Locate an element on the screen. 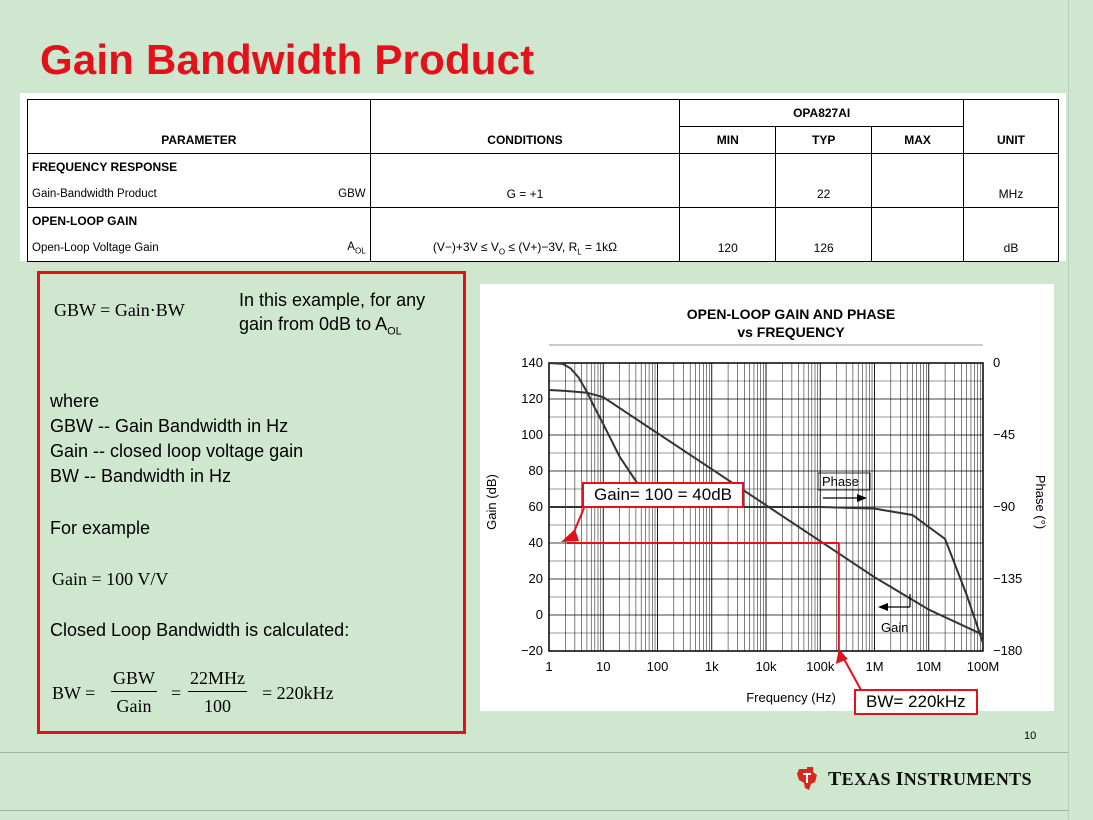 The width and height of the screenshot is (1093, 820). header-unit: UNIT is located at coordinates (1011, 140).